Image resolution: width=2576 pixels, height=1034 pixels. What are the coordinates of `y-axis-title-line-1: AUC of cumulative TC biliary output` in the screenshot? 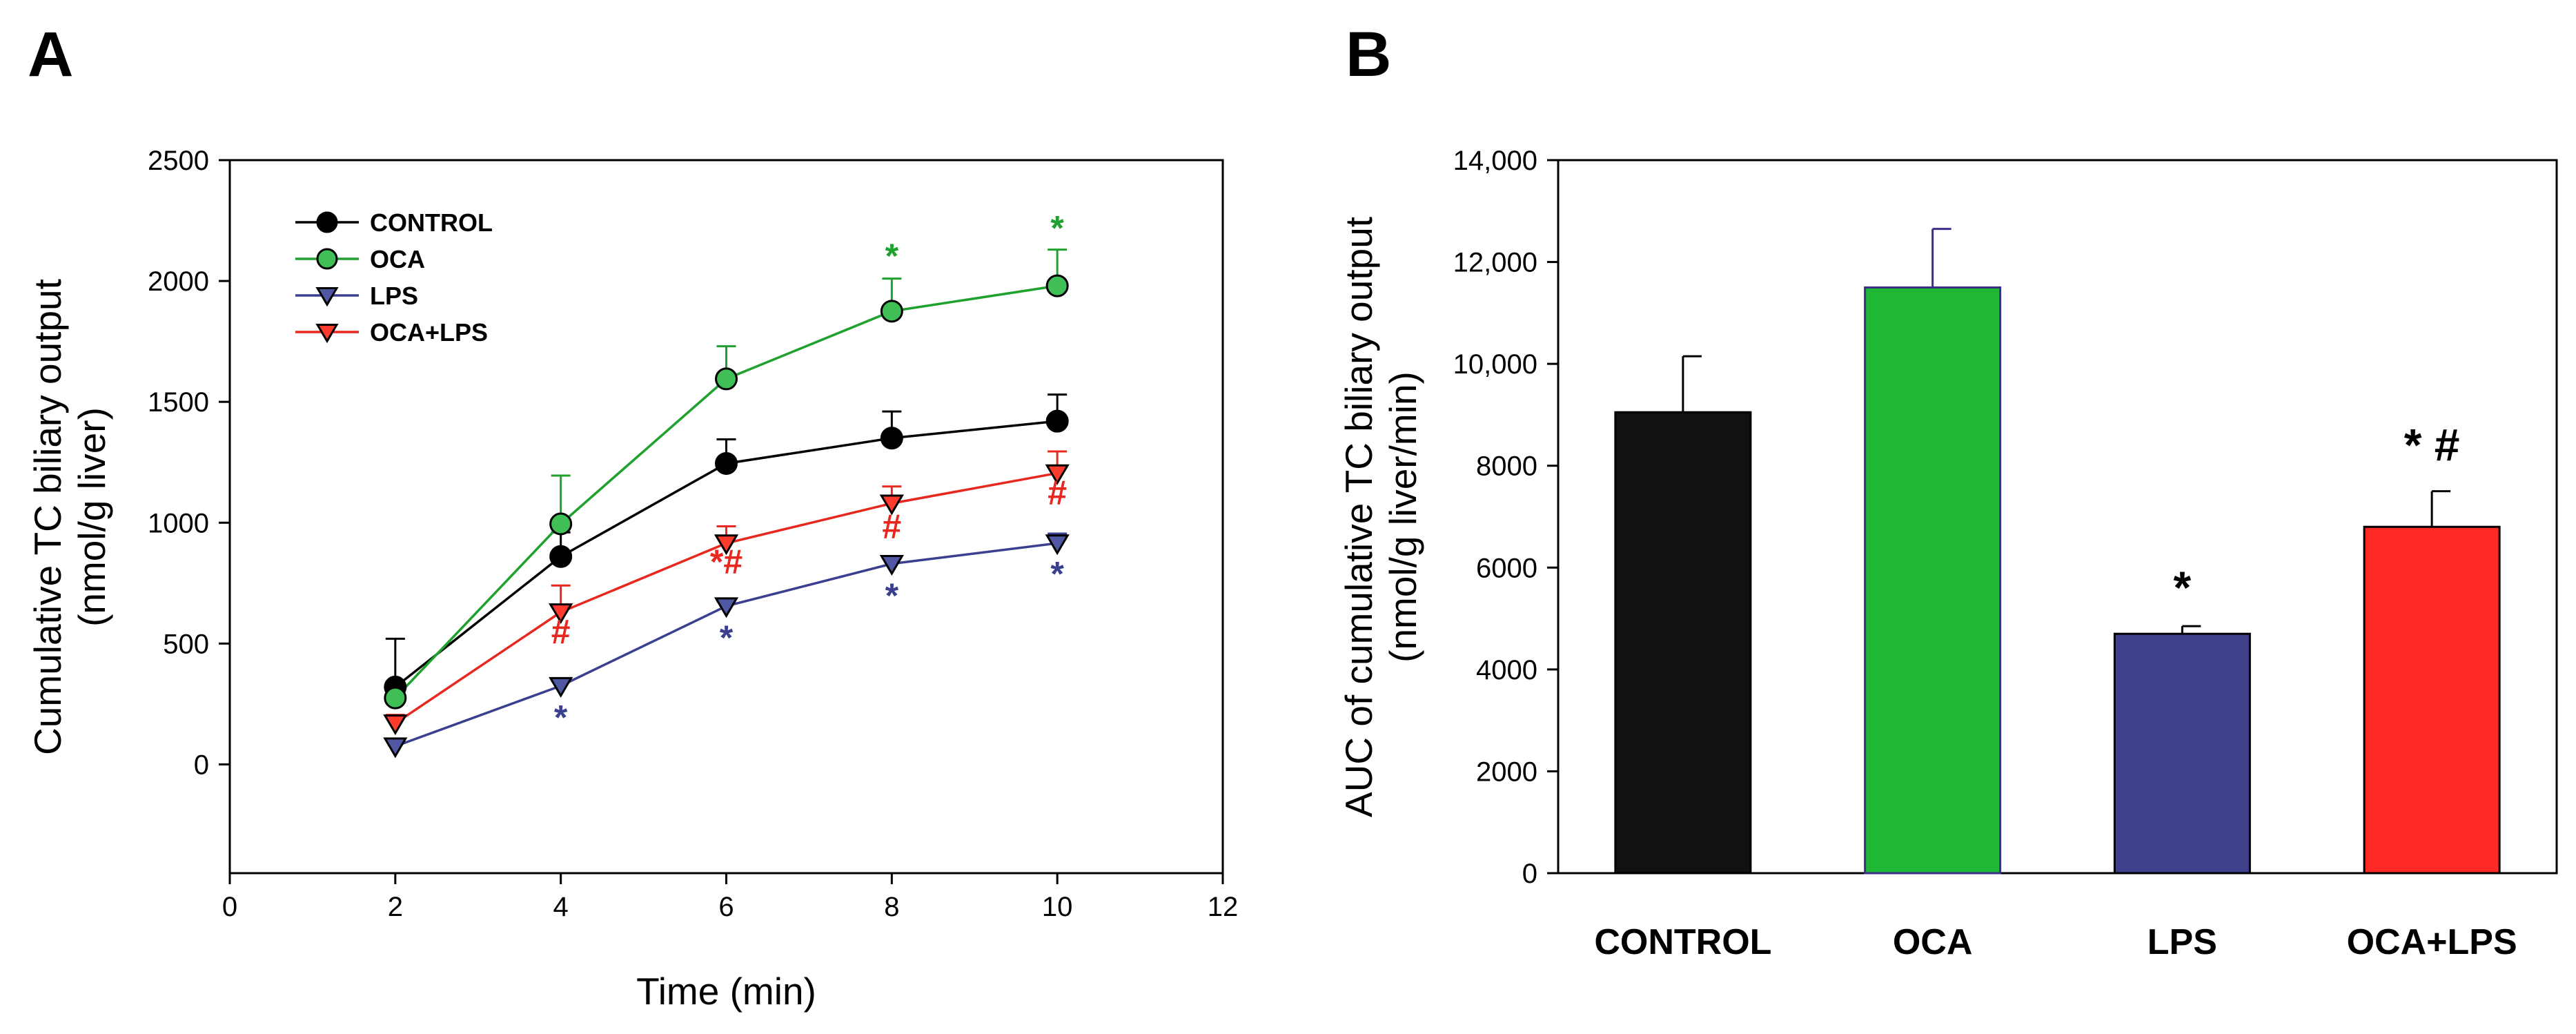 It's located at (1358, 517).